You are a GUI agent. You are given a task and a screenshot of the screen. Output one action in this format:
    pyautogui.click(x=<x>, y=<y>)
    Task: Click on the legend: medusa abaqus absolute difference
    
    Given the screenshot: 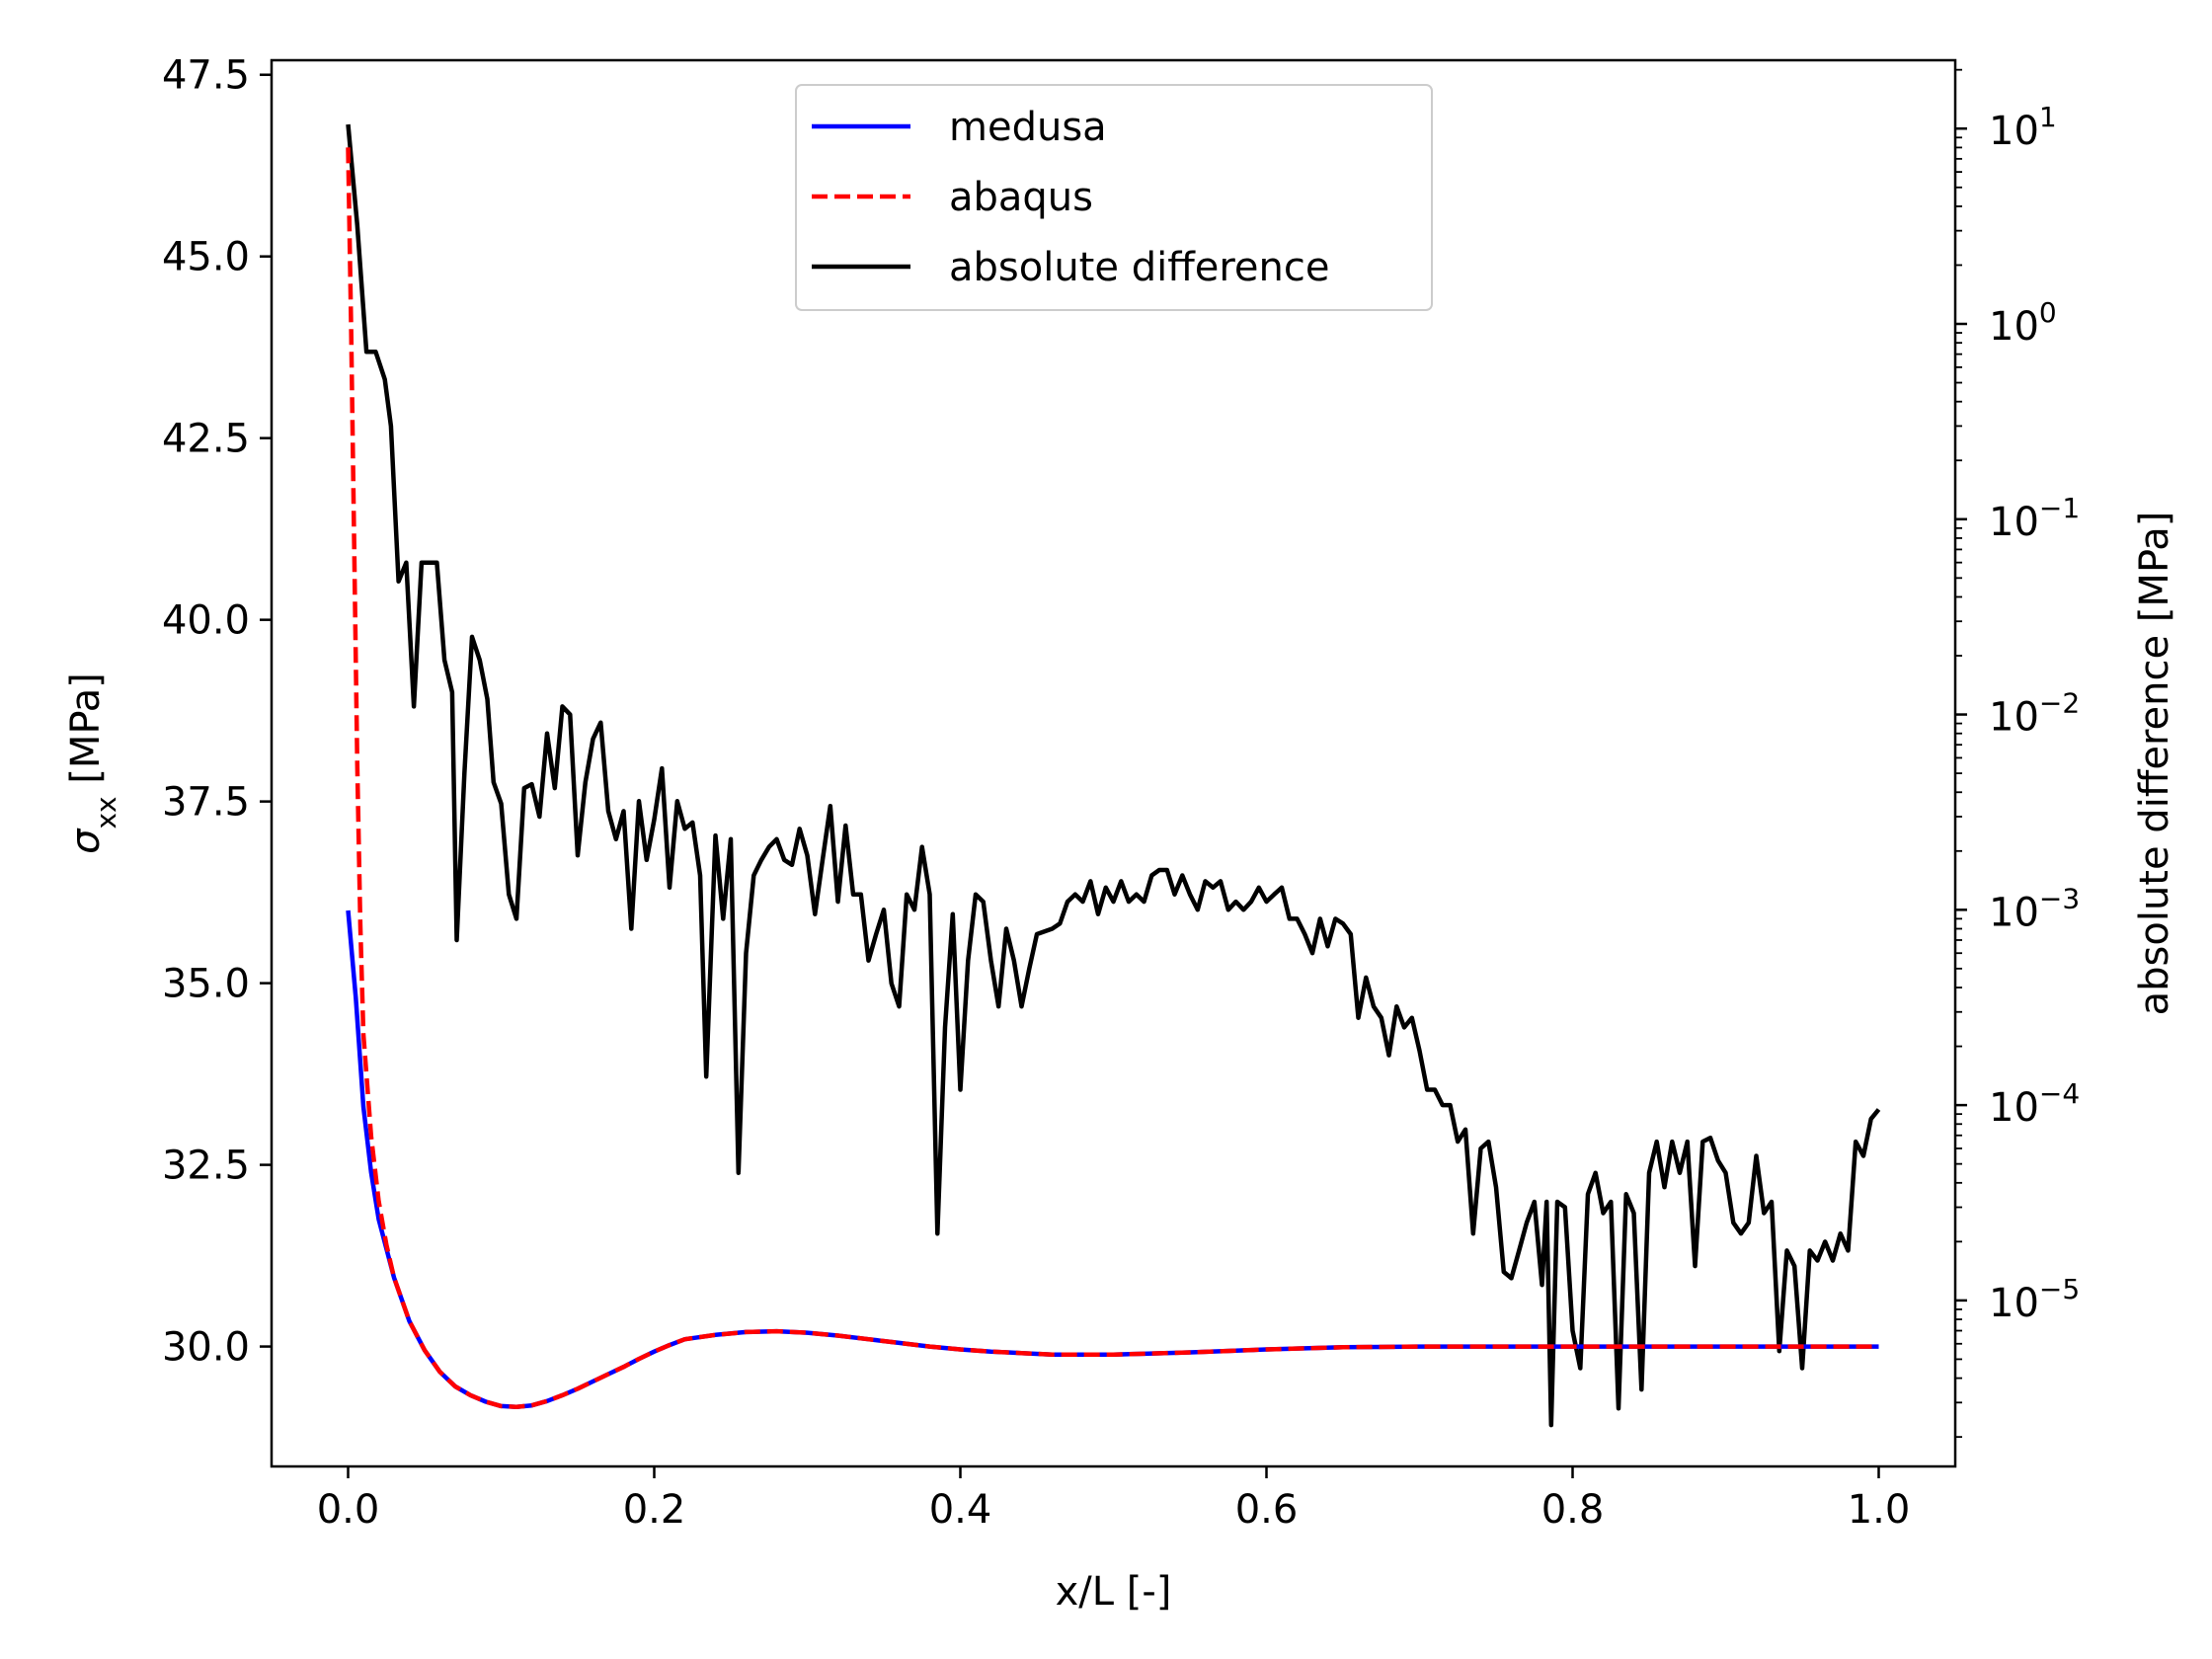 What is the action you would take?
    pyautogui.click(x=1114, y=197)
    